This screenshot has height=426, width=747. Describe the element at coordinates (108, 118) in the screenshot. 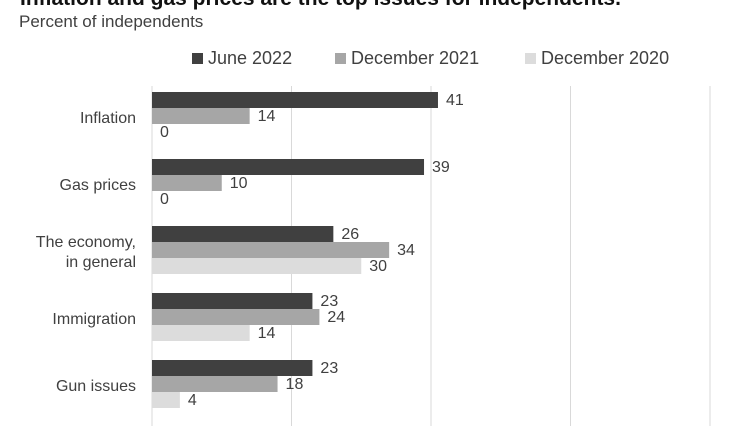

I see `category-label-inflation: Inflation` at that location.